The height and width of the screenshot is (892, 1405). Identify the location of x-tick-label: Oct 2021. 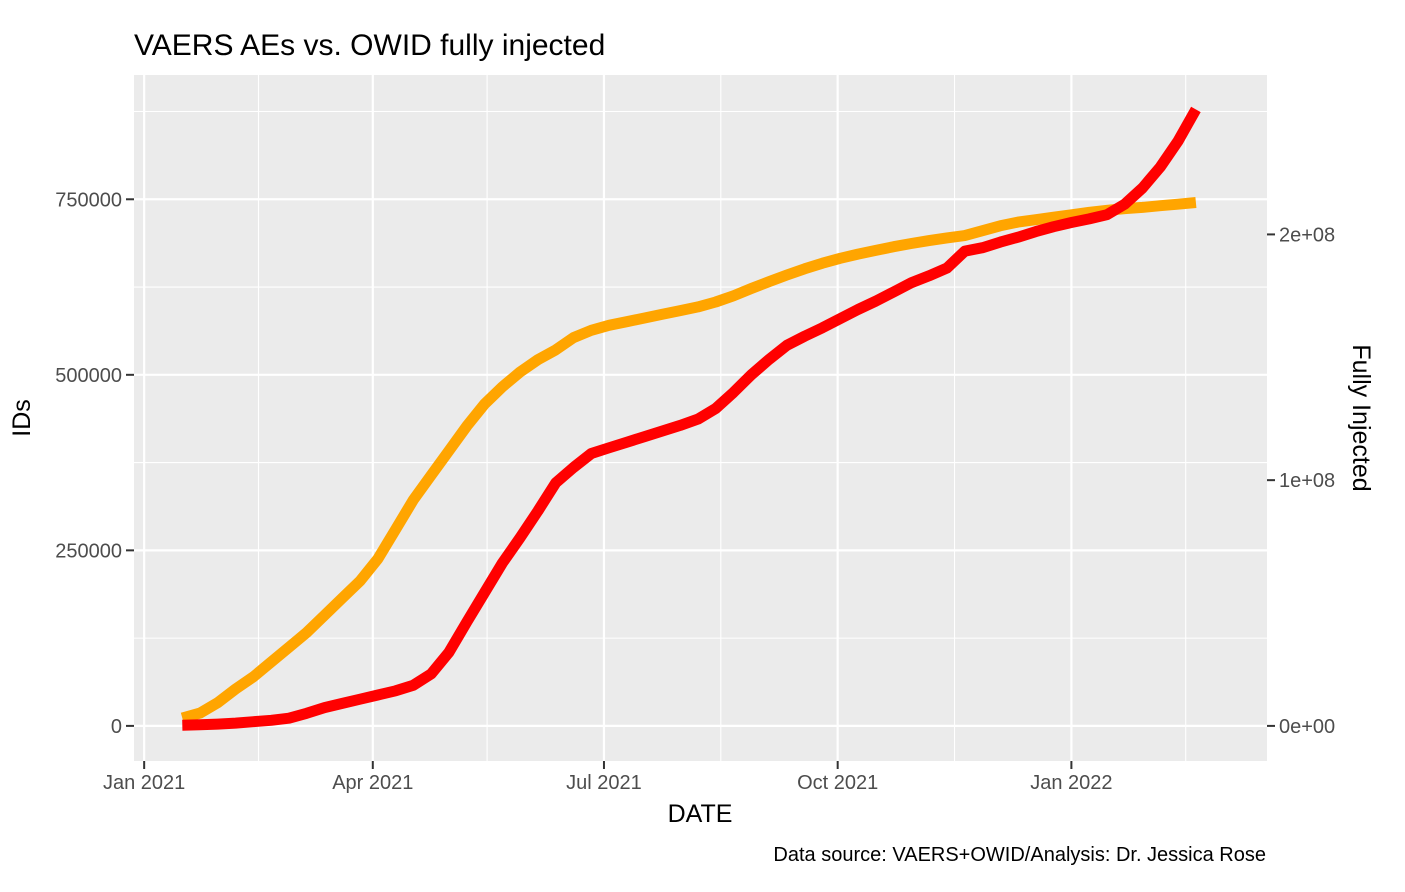
(837, 783).